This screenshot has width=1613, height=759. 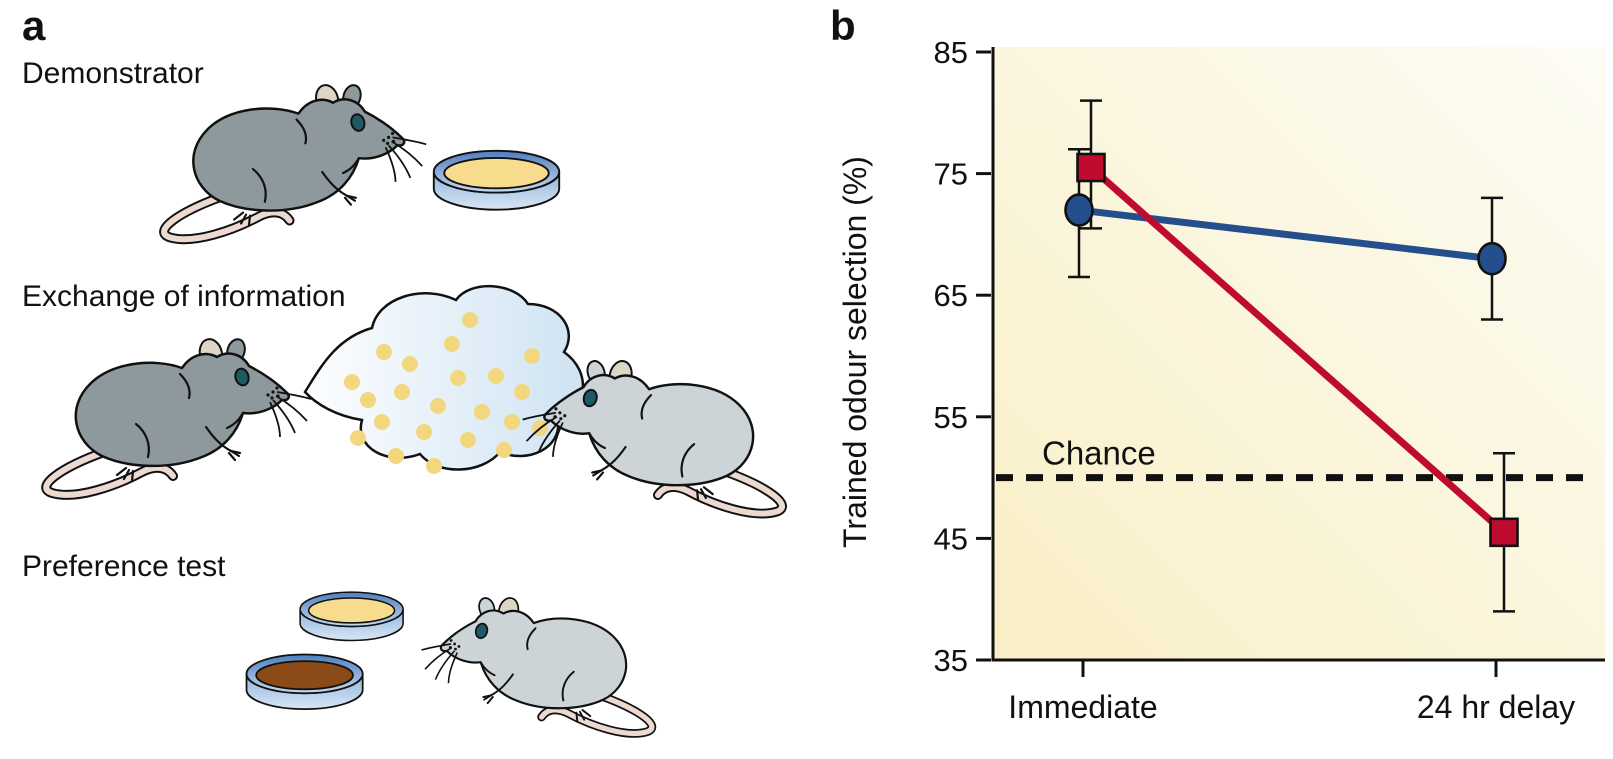 What do you see at coordinates (446, 393) in the screenshot?
I see `odour-particles` at bounding box center [446, 393].